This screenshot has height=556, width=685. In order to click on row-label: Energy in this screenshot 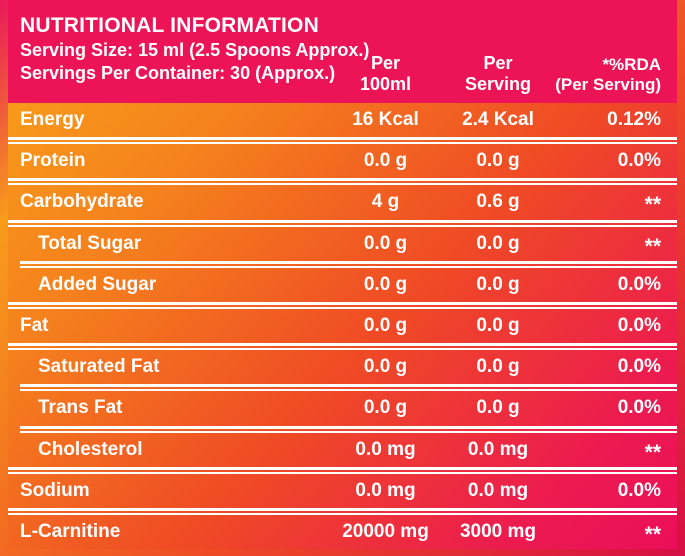, I will do `click(52, 120)`.